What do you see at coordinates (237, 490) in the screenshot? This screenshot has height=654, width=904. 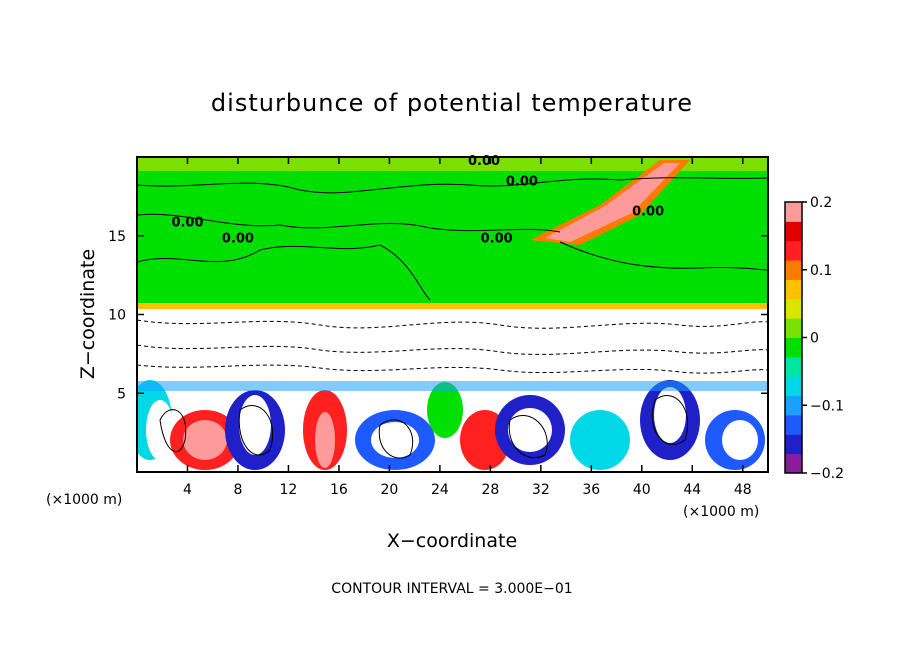 I see `x-tick-label: 8` at bounding box center [237, 490].